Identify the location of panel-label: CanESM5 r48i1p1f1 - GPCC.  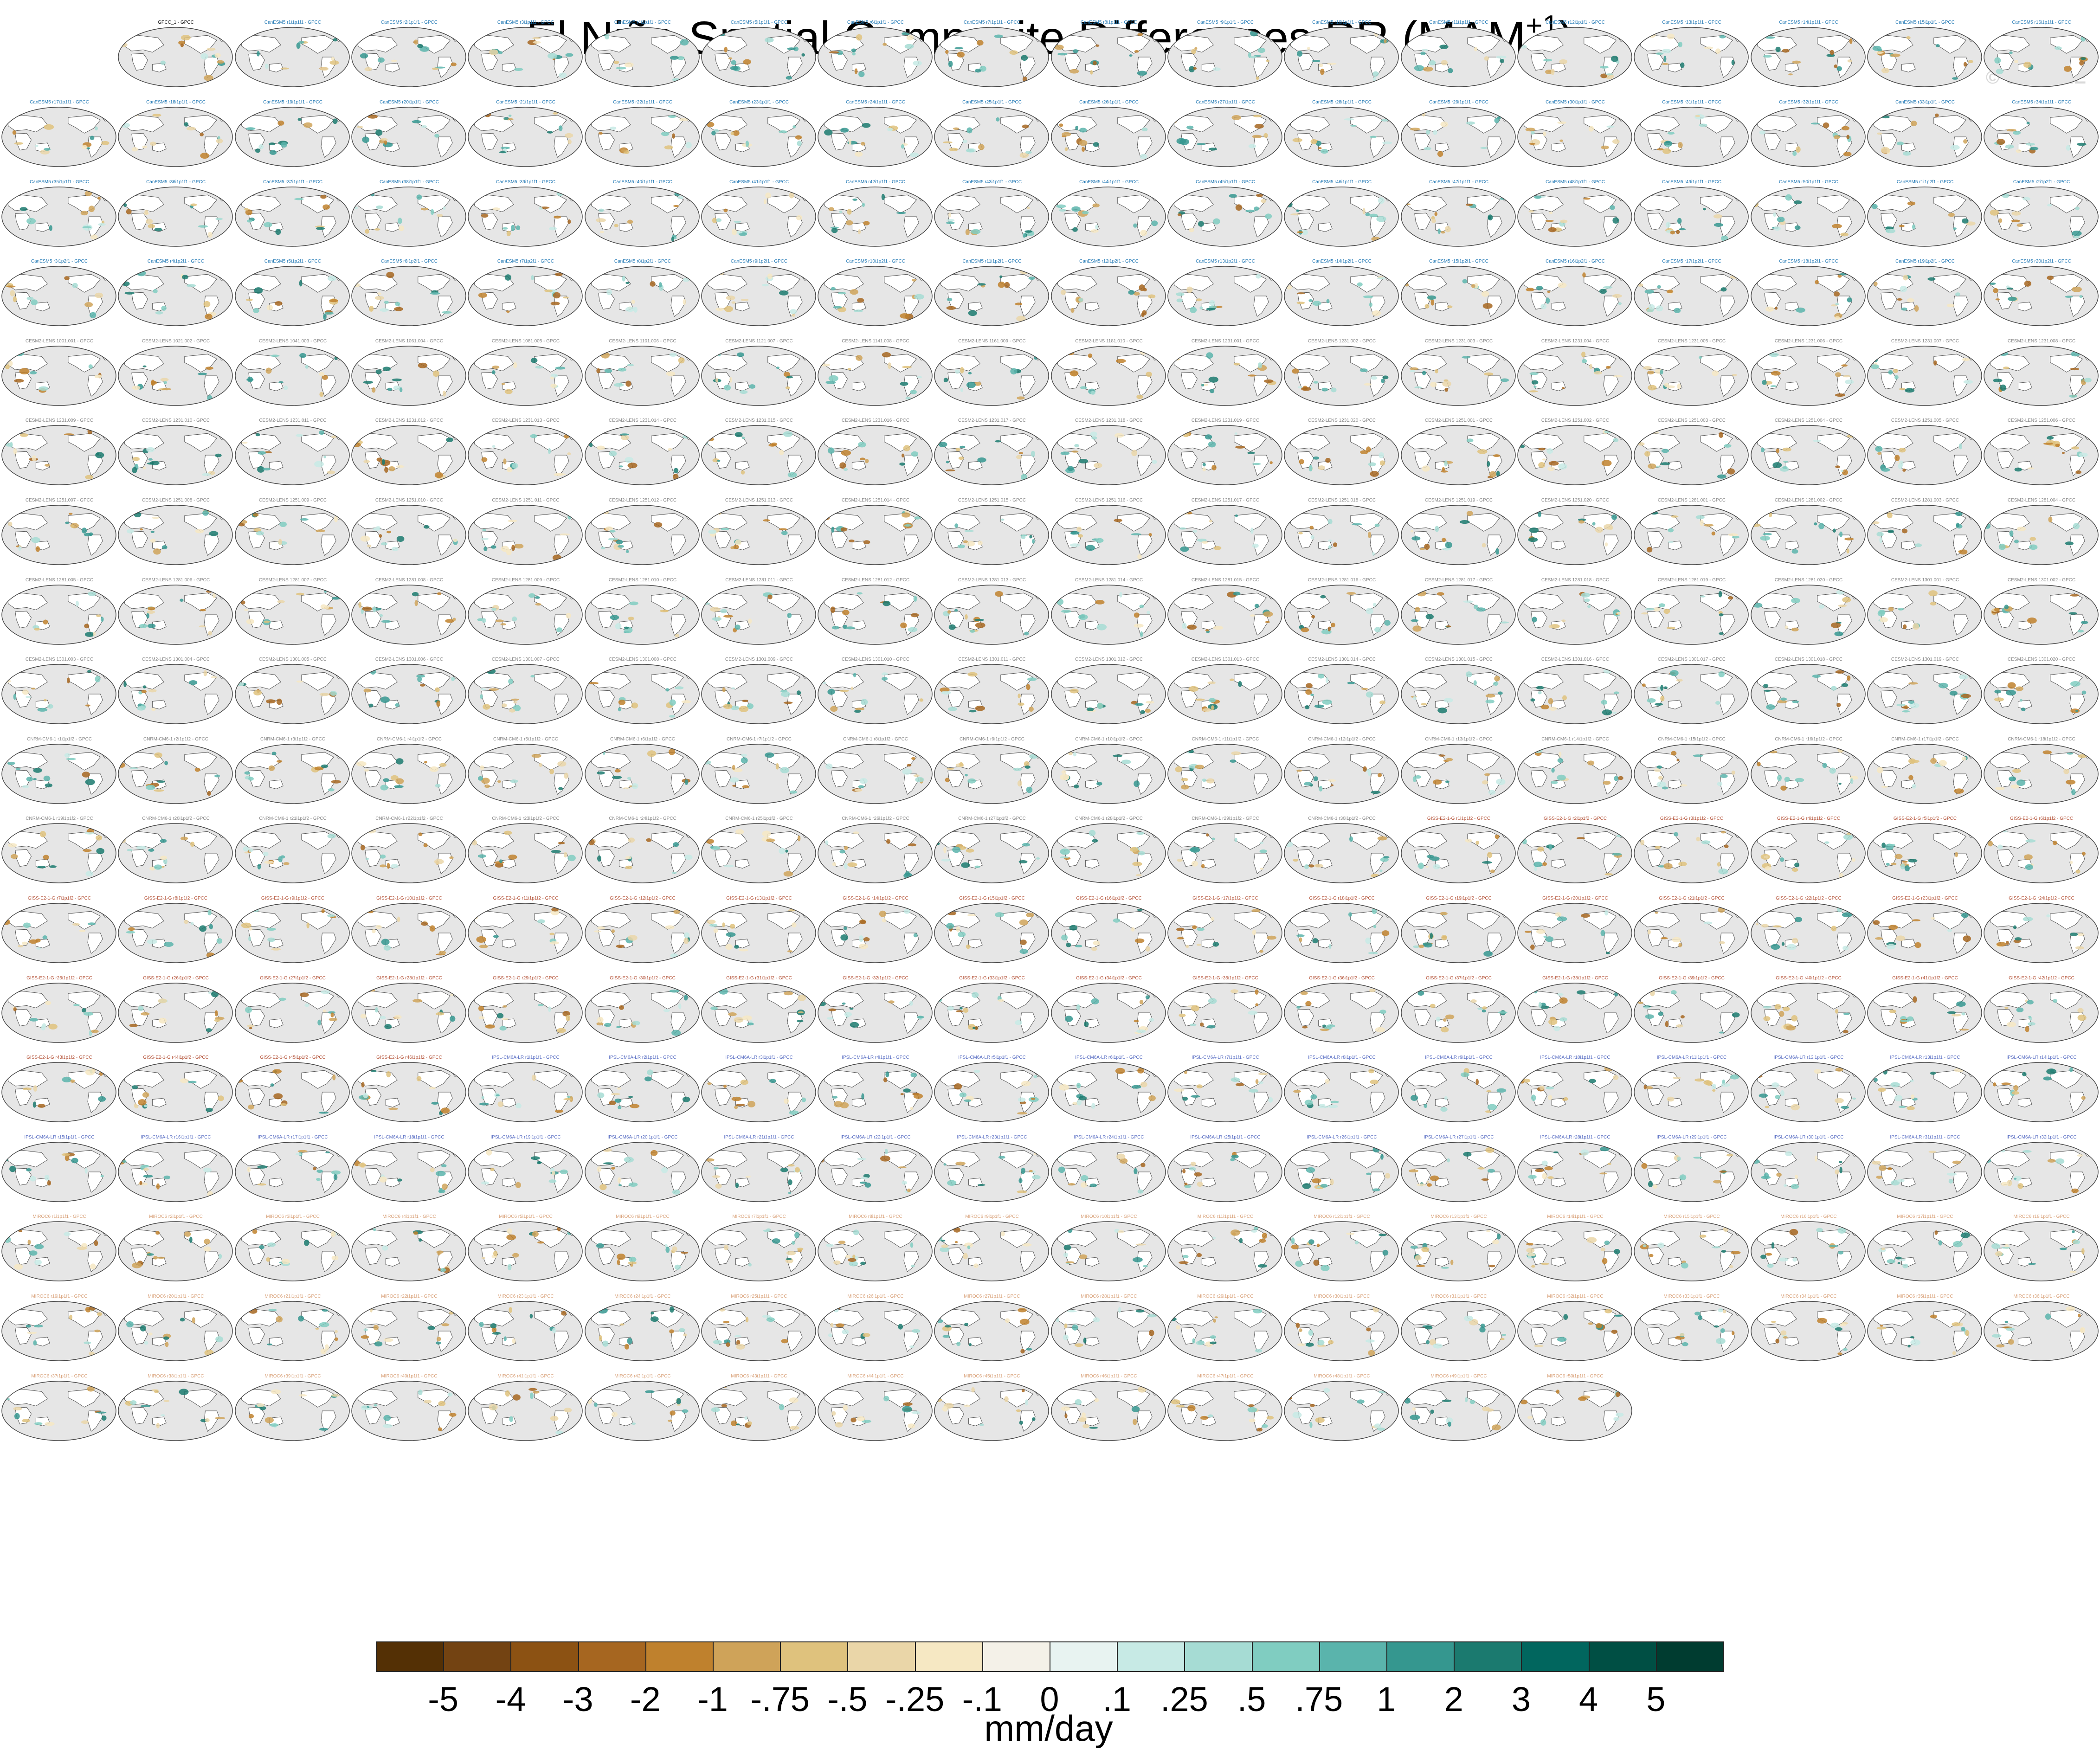
(1576, 182).